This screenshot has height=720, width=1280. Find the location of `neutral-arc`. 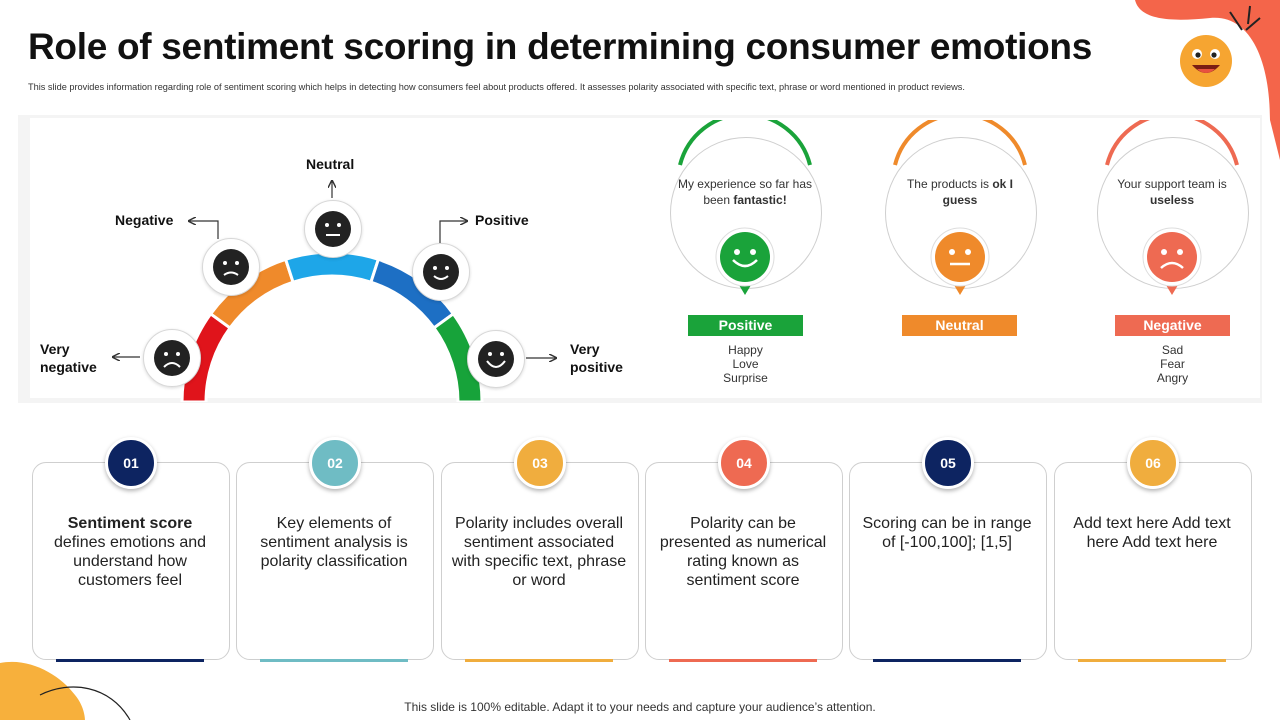

neutral-arc is located at coordinates (960, 143).